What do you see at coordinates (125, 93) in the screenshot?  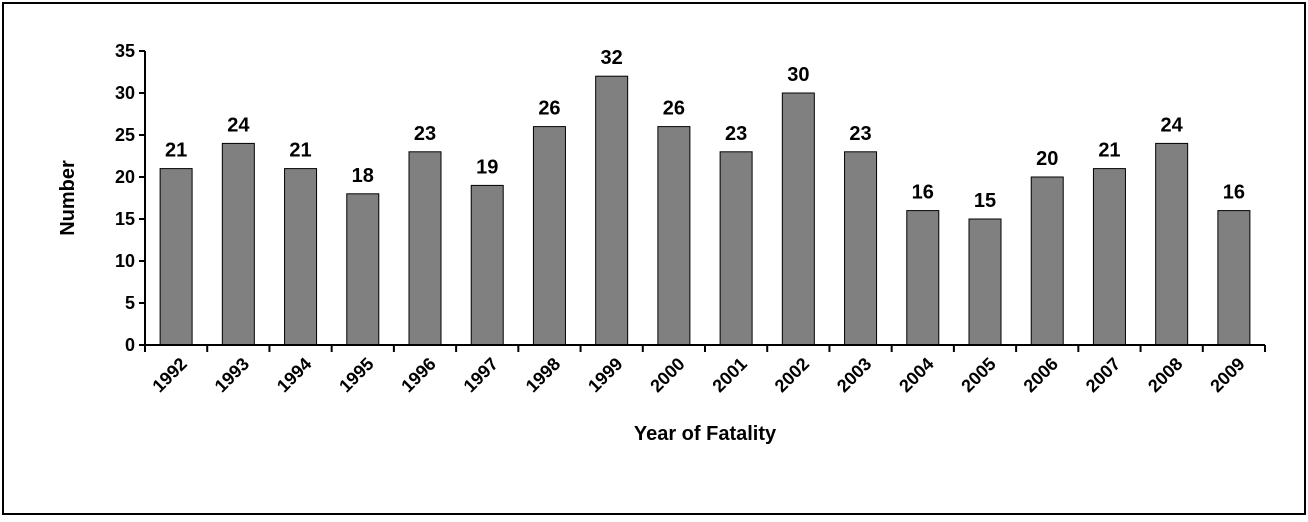 I see `y-tick-label: 30` at bounding box center [125, 93].